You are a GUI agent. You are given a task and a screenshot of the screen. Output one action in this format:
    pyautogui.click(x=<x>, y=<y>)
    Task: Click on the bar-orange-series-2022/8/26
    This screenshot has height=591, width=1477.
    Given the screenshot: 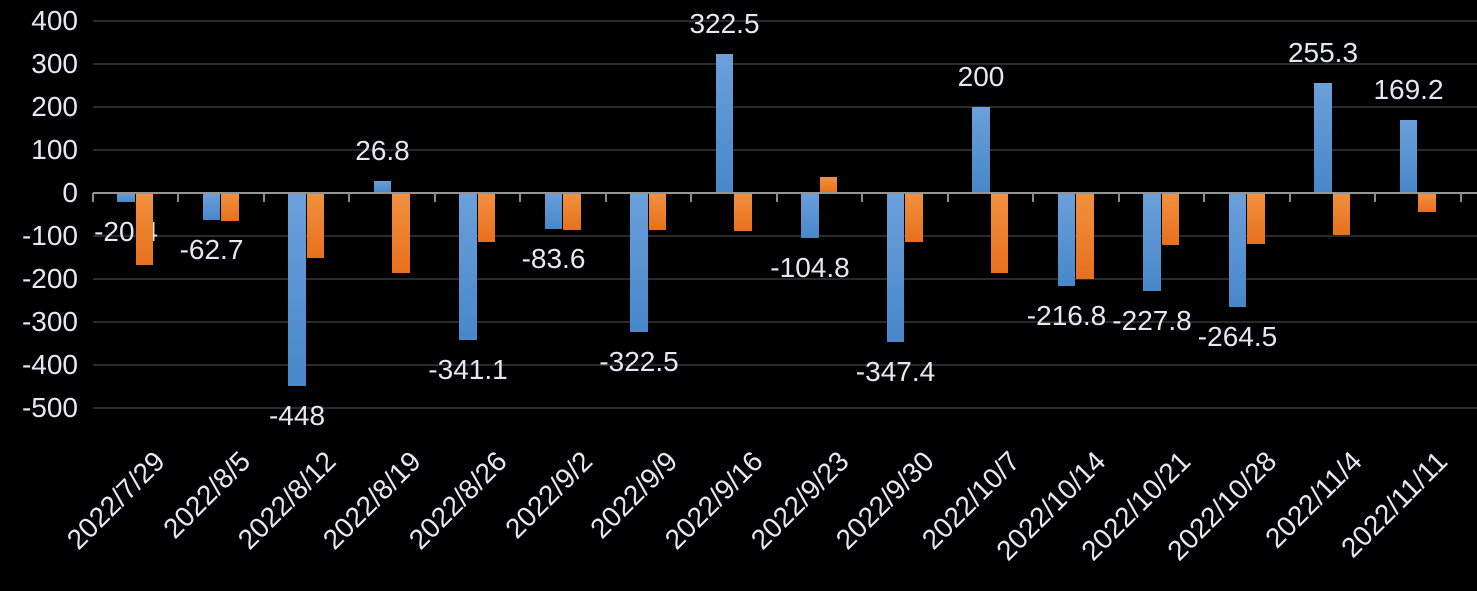 What is the action you would take?
    pyautogui.click(x=486, y=217)
    